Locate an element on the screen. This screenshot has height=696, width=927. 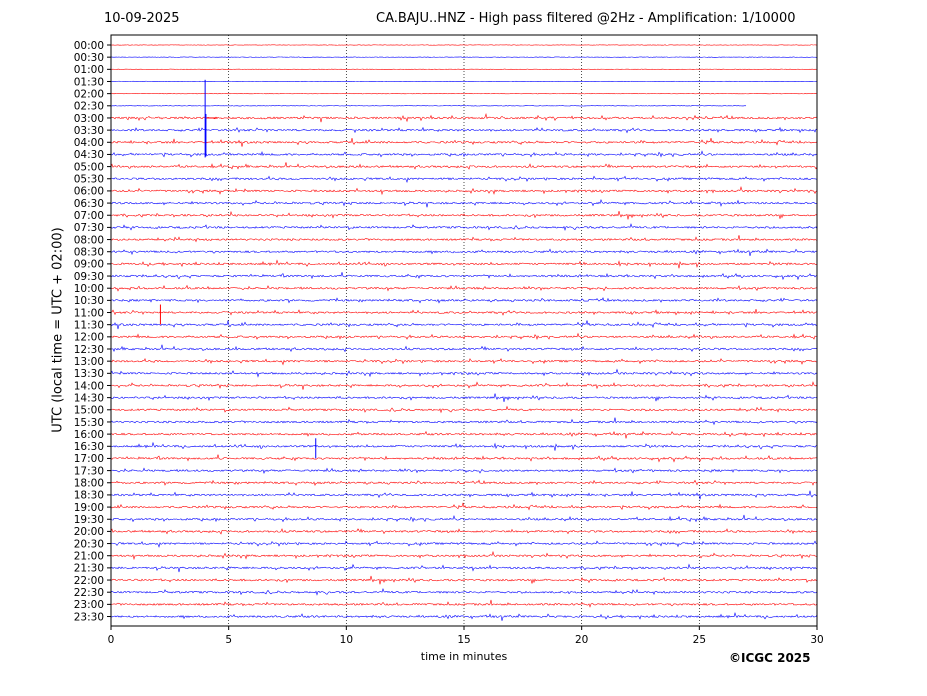
y-tick-label-18:00: 18:00 is located at coordinates (89, 484).